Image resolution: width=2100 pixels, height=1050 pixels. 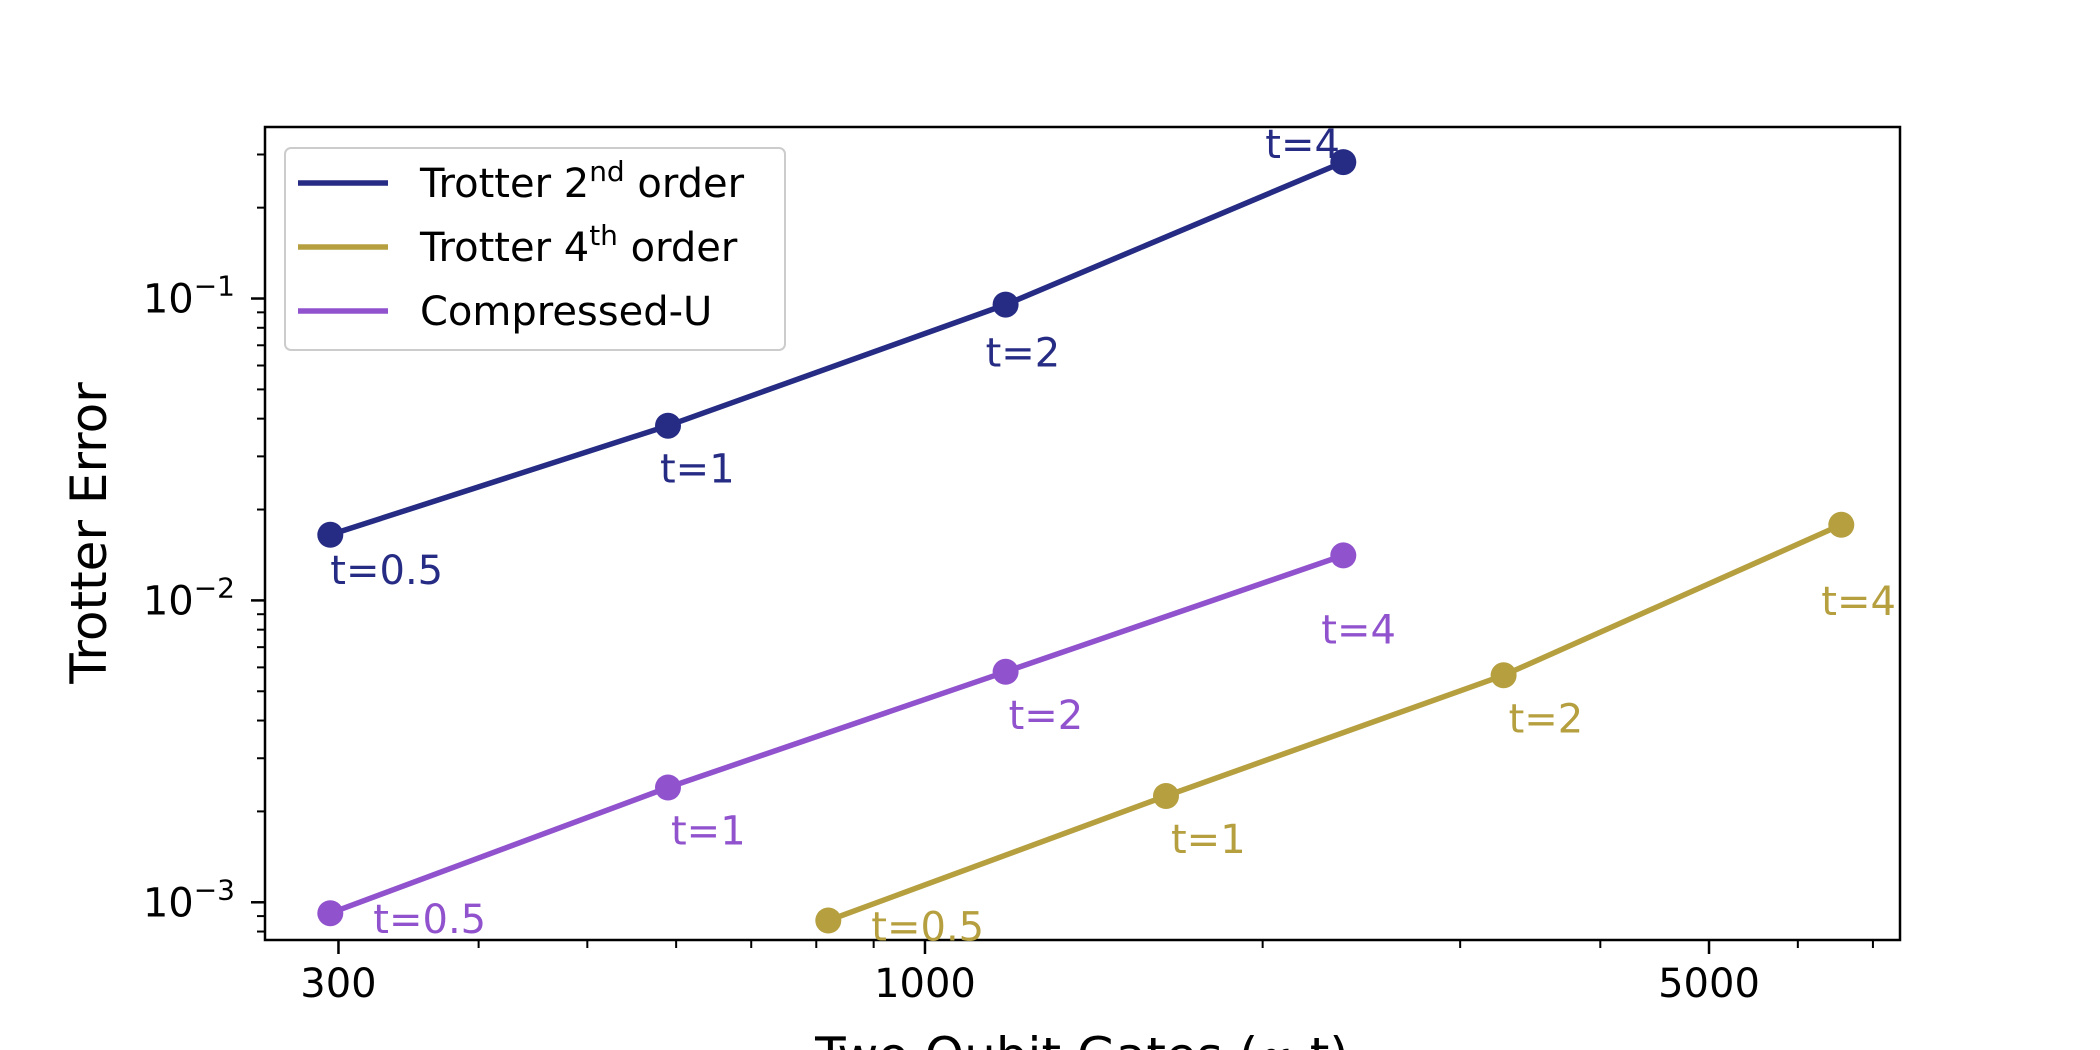 What do you see at coordinates (1709, 984) in the screenshot?
I see `x-tick-label: 5000` at bounding box center [1709, 984].